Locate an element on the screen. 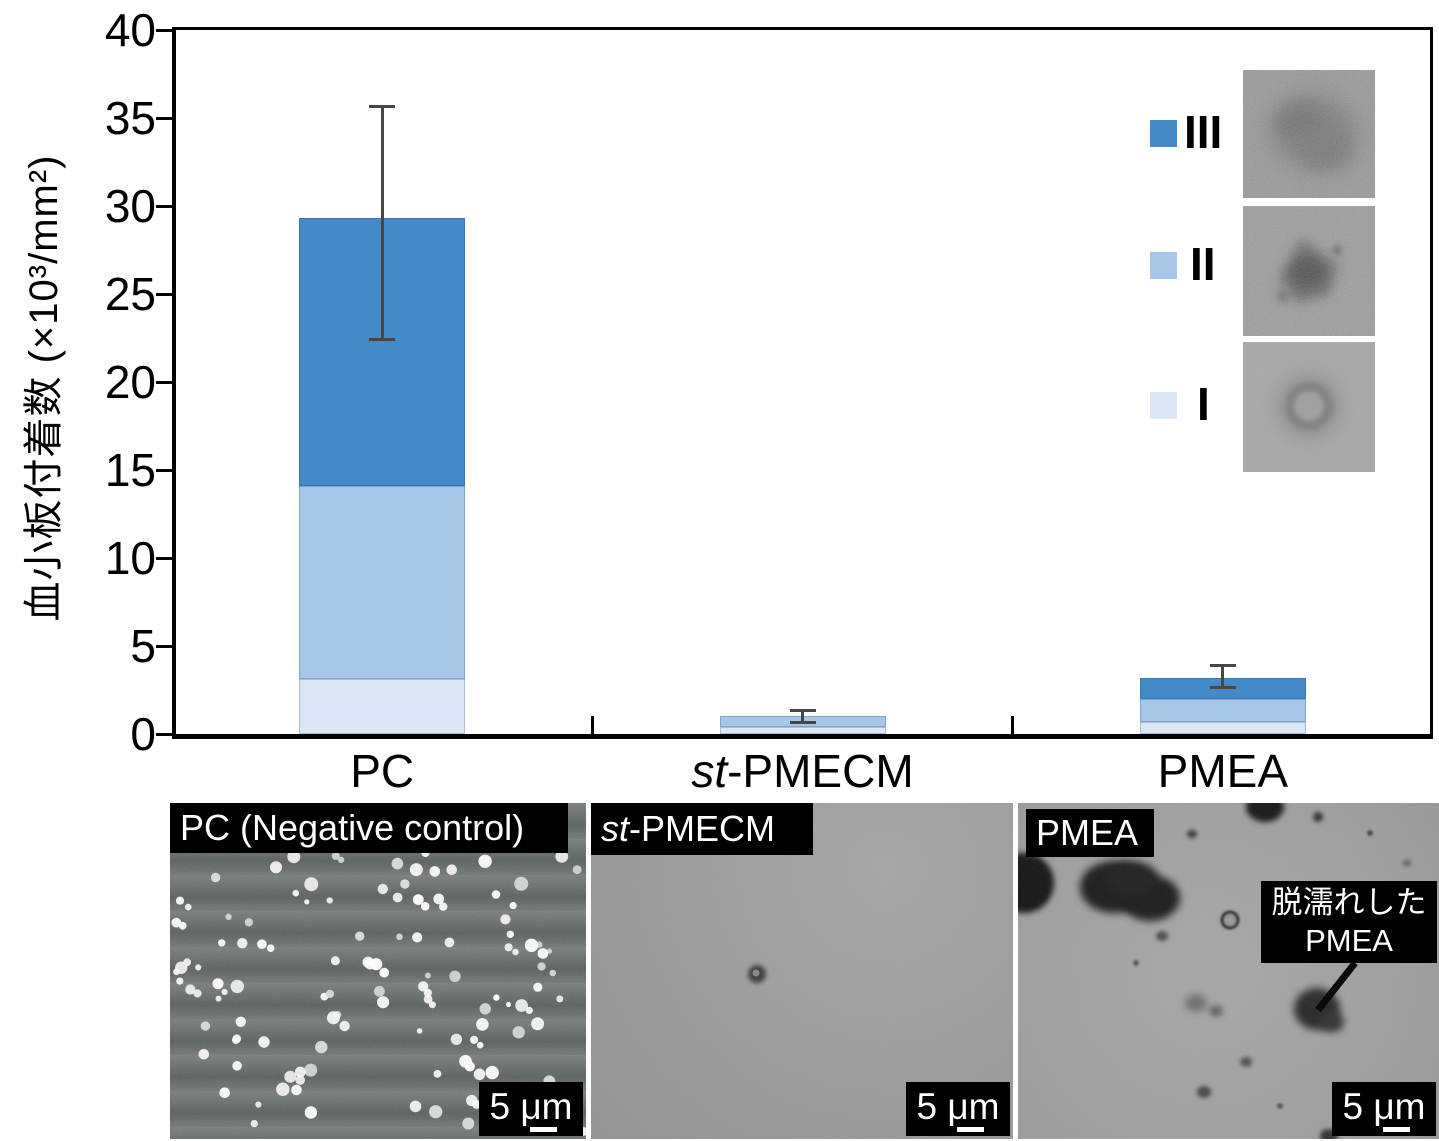 This screenshot has width=1439, height=1141. panel-label-text: -PMECM is located at coordinates (702, 828).